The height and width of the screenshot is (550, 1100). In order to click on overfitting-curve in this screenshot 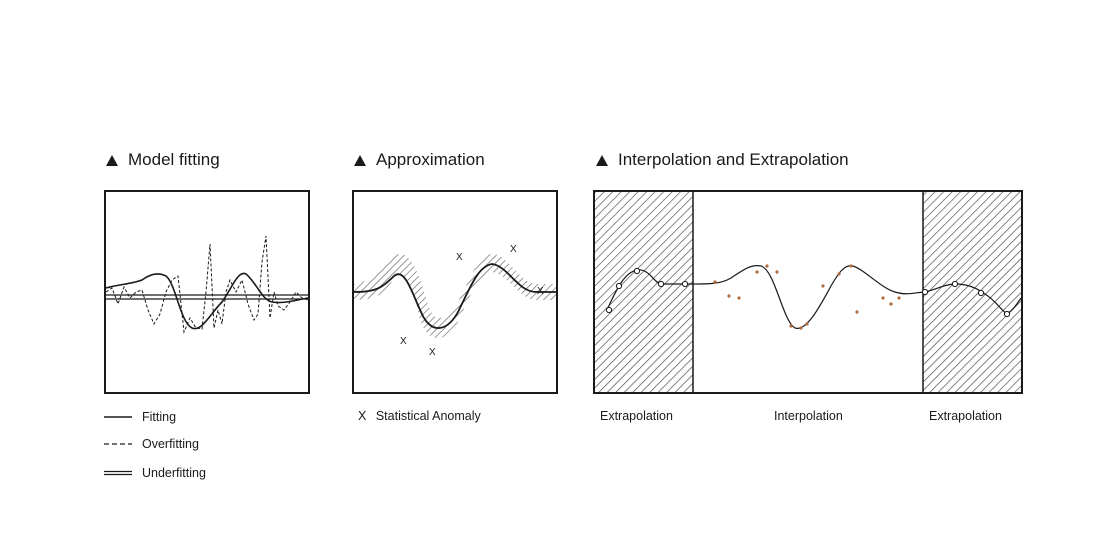, I will do `click(207, 284)`.